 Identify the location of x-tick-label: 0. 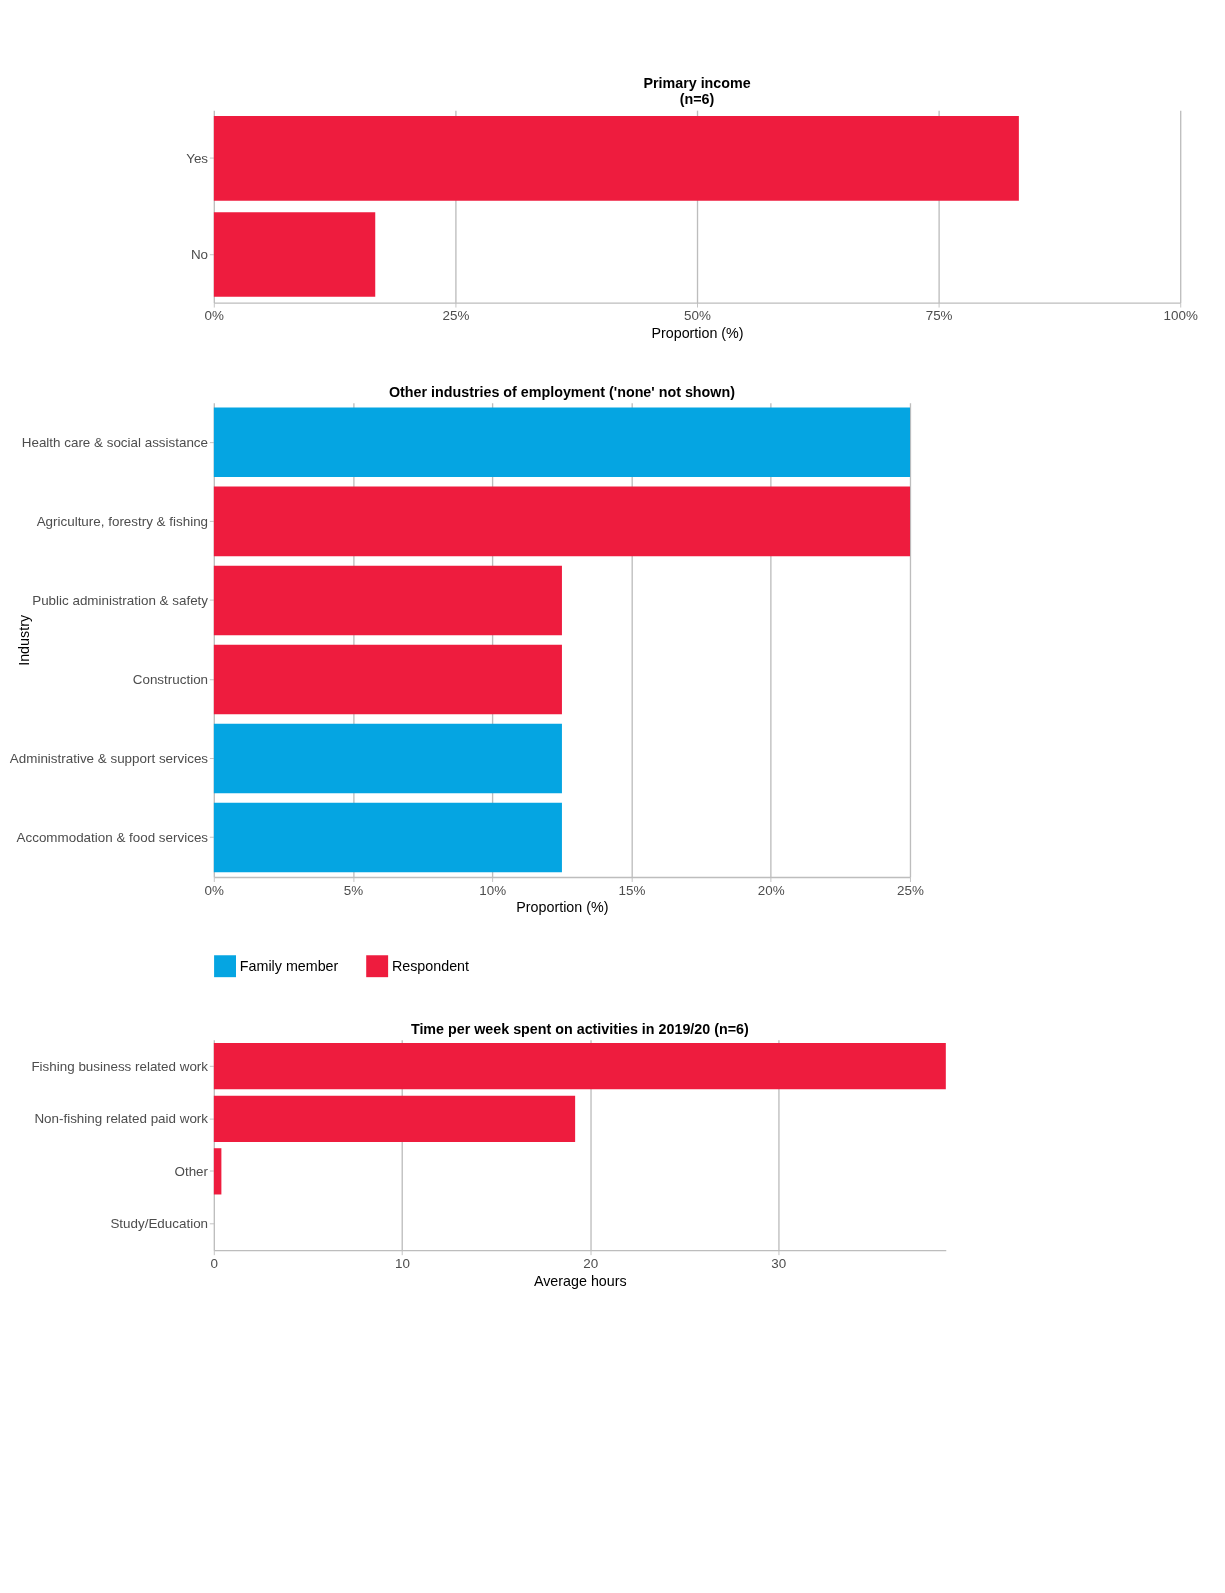
(214, 1263).